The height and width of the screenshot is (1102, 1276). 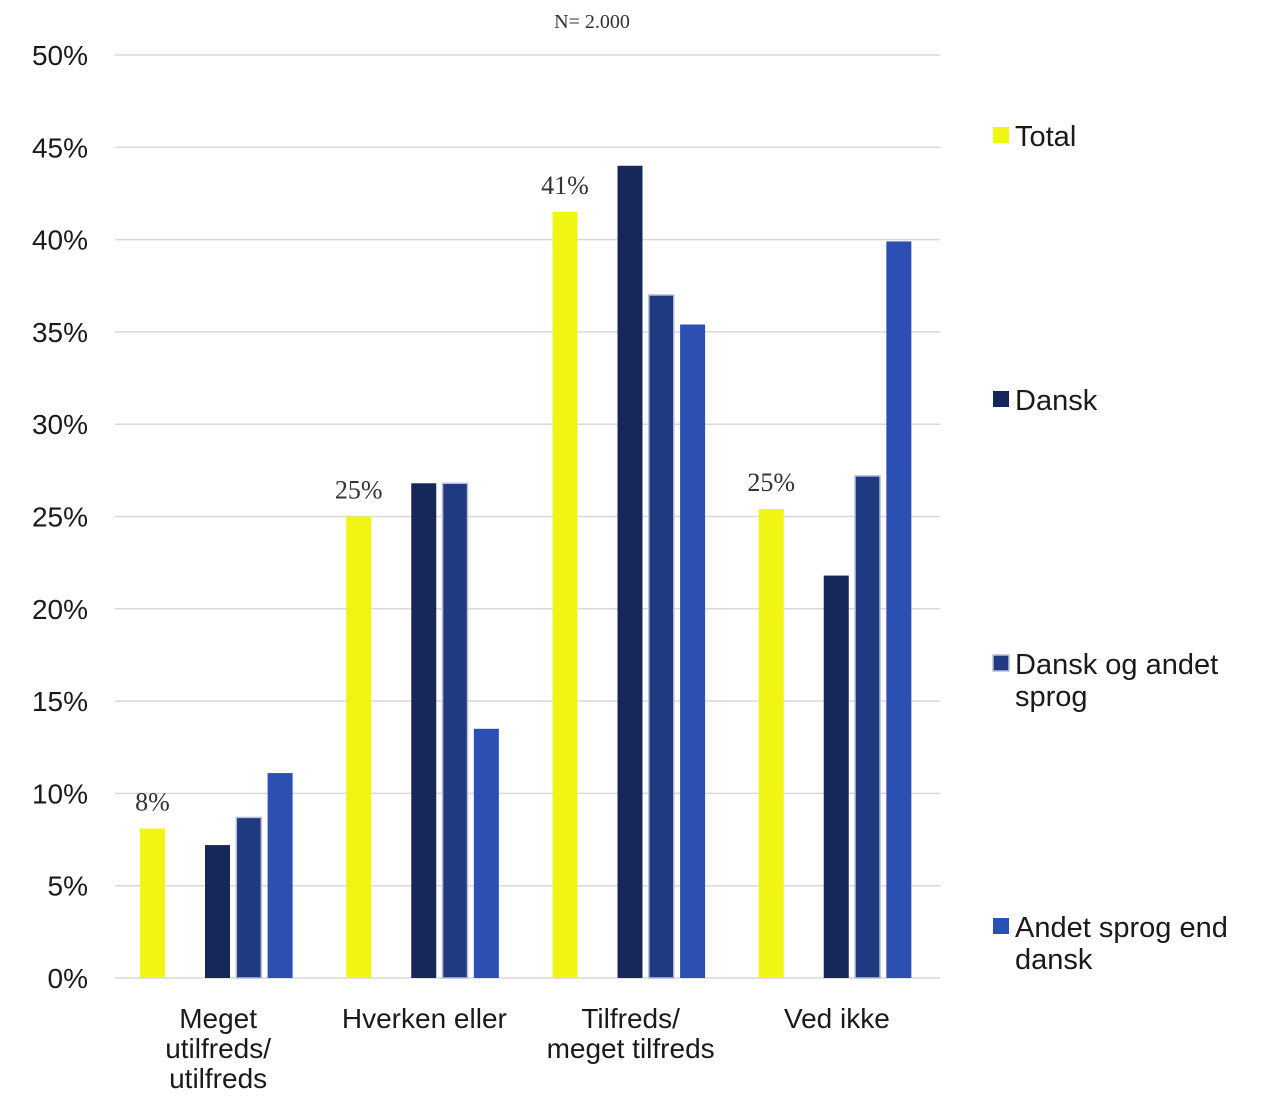 I want to click on data-label: 41%, so click(x=565, y=185).